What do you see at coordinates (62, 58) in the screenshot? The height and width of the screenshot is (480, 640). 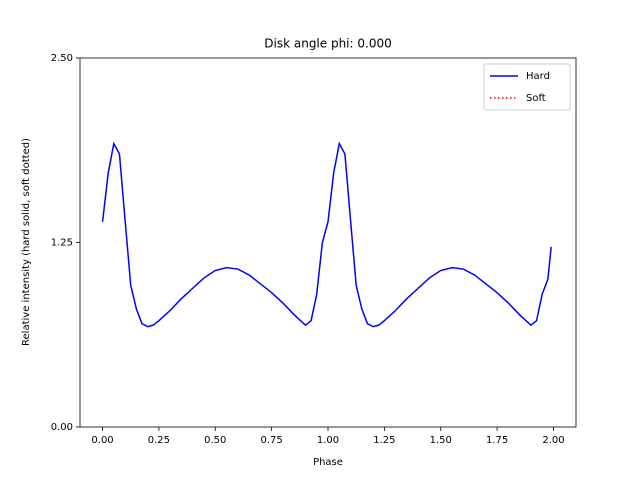 I see `y-tick-label: 2.50` at bounding box center [62, 58].